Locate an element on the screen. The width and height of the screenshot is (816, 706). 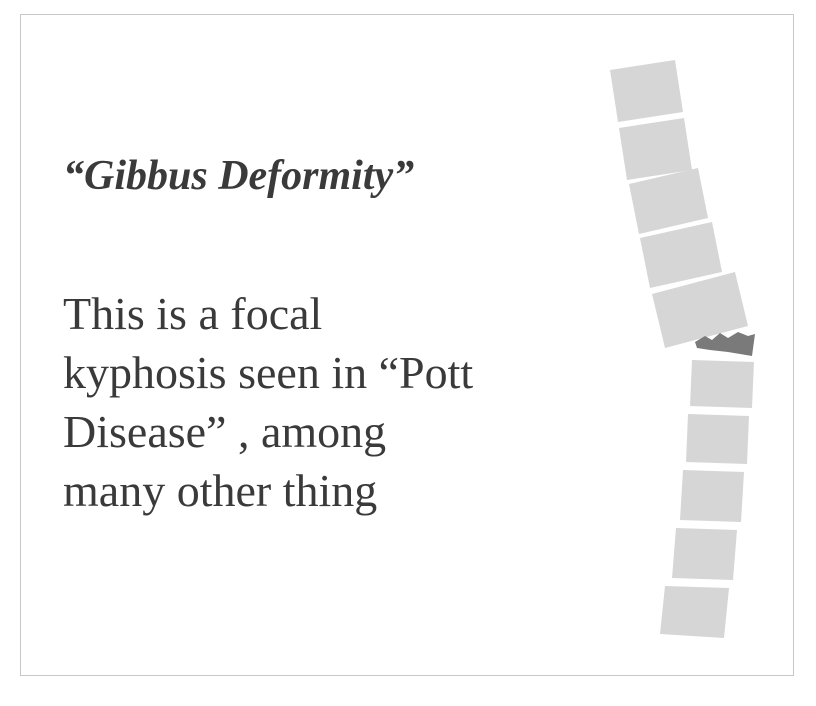
body-line-2: kyphosis seen in “Pott is located at coordinates (268, 372).